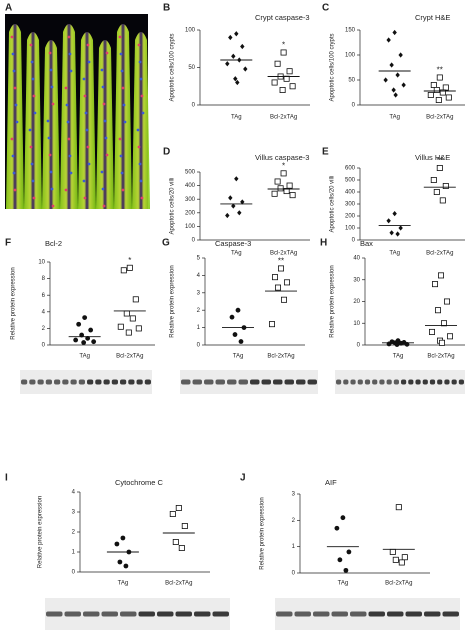  Describe the element at coordinates (350, 181) in the screenshot. I see `y-tick-label: 500` at that location.